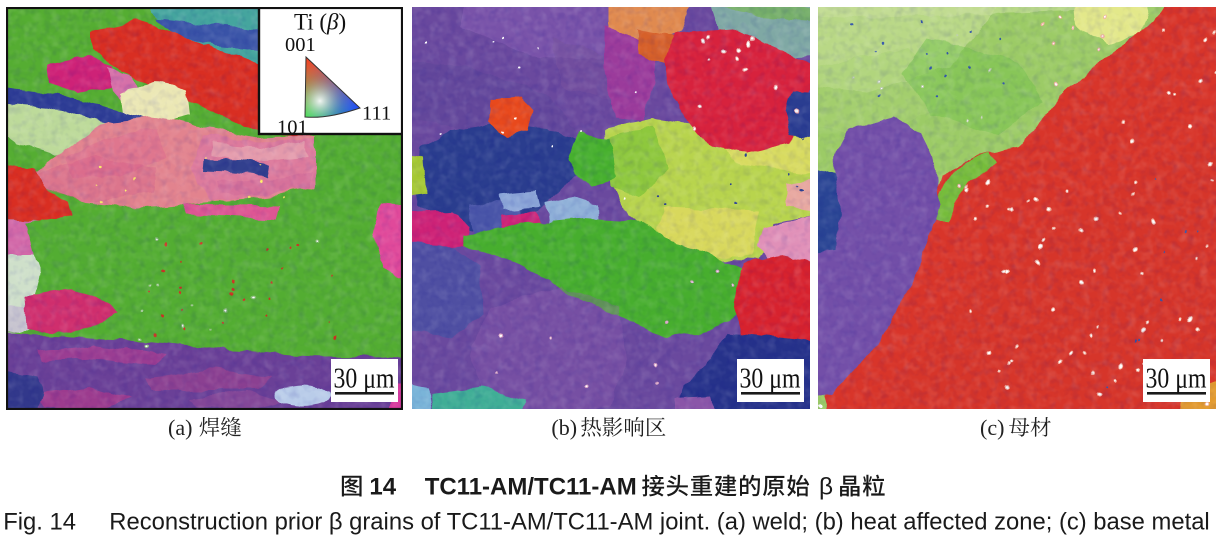 Image resolution: width=1221 pixels, height=553 pixels. I want to click on svg-text: TC11-AM/TC11-AM, so click(531, 487).